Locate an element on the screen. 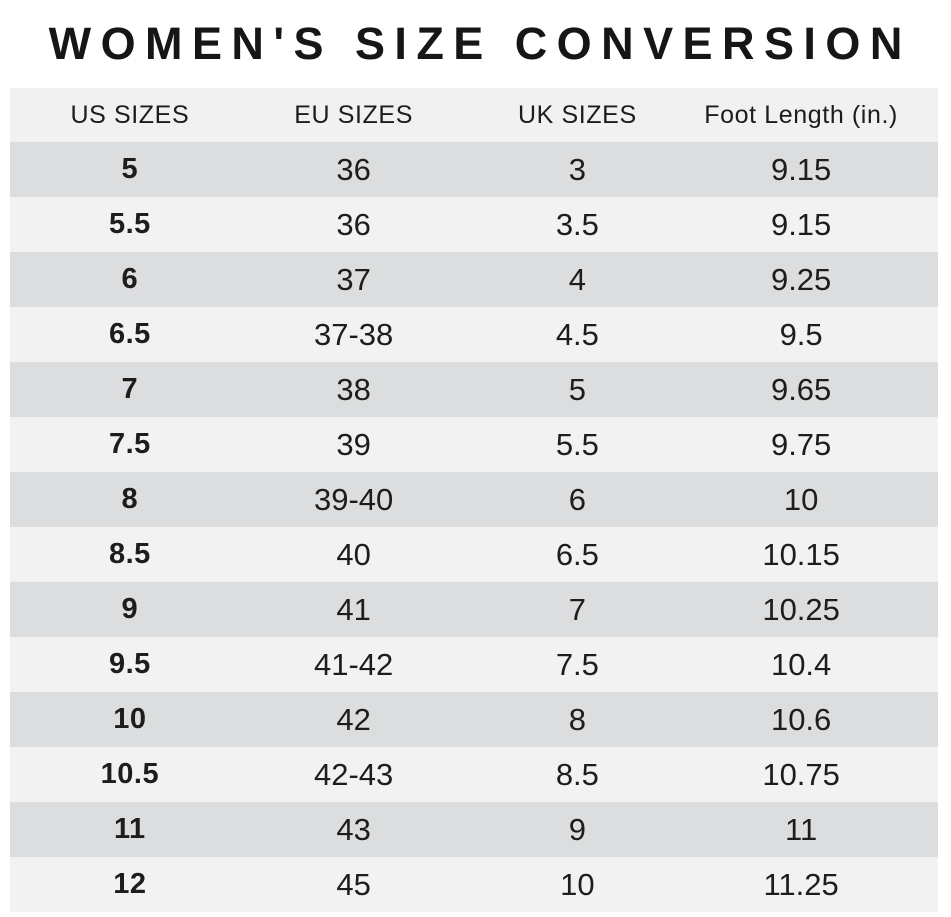 The height and width of the screenshot is (917, 951). eu-size-cell: 45 is located at coordinates (353, 884).